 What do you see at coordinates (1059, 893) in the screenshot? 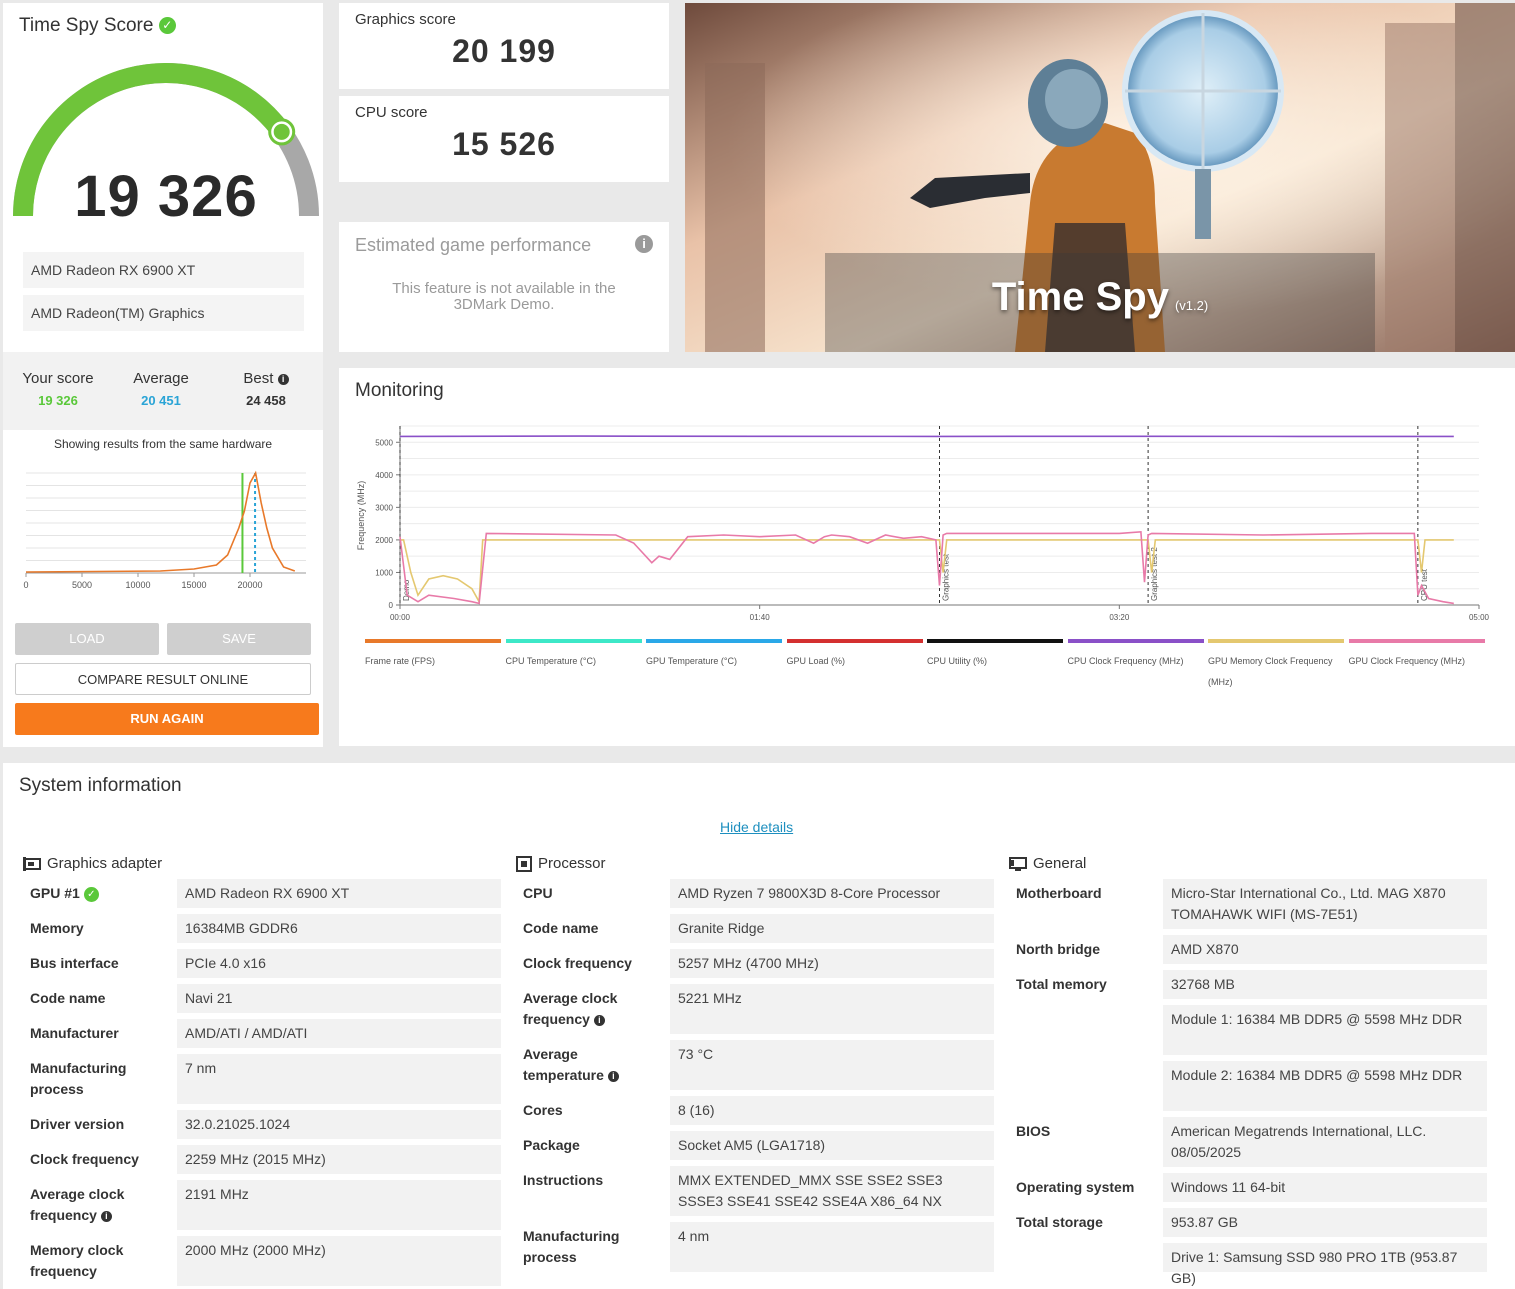
I see `info-label-text: Motherboard` at bounding box center [1059, 893].